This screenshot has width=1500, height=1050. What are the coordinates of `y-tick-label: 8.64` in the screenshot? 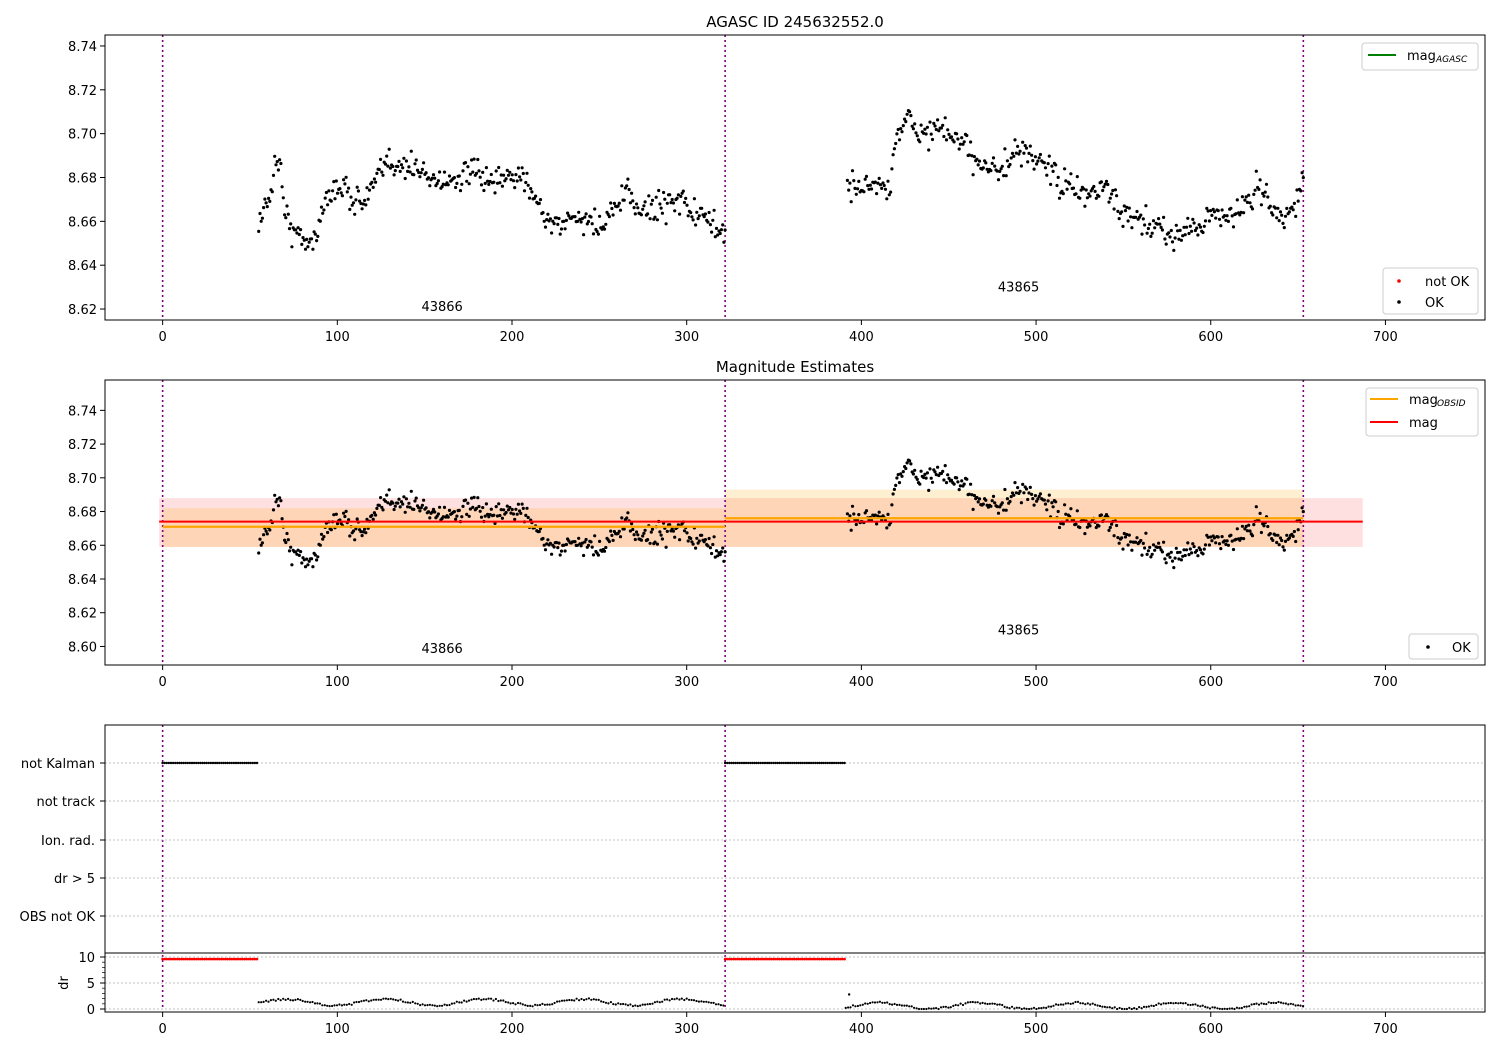 It's located at (82, 580).